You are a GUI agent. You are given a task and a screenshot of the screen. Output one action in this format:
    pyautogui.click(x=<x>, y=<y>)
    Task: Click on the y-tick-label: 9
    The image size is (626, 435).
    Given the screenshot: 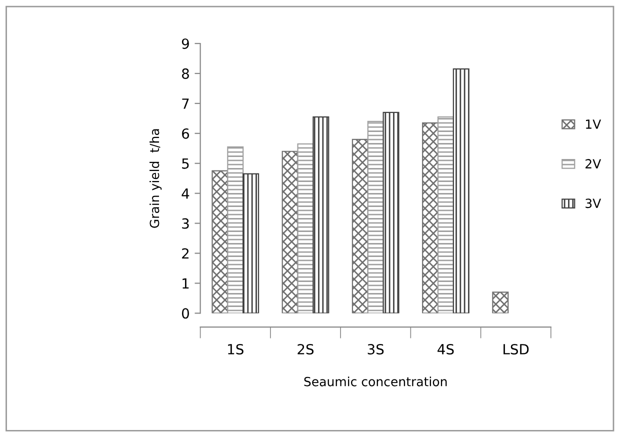 What is the action you would take?
    pyautogui.click(x=185, y=43)
    